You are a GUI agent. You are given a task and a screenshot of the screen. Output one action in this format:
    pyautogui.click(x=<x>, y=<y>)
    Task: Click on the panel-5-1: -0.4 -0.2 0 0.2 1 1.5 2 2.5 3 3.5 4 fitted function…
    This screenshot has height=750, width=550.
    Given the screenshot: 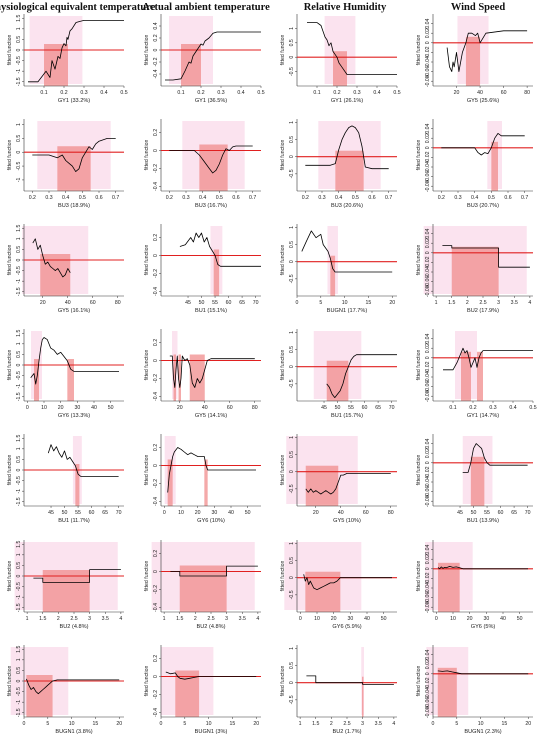 What is the action you would take?
    pyautogui.click(x=202, y=585)
    